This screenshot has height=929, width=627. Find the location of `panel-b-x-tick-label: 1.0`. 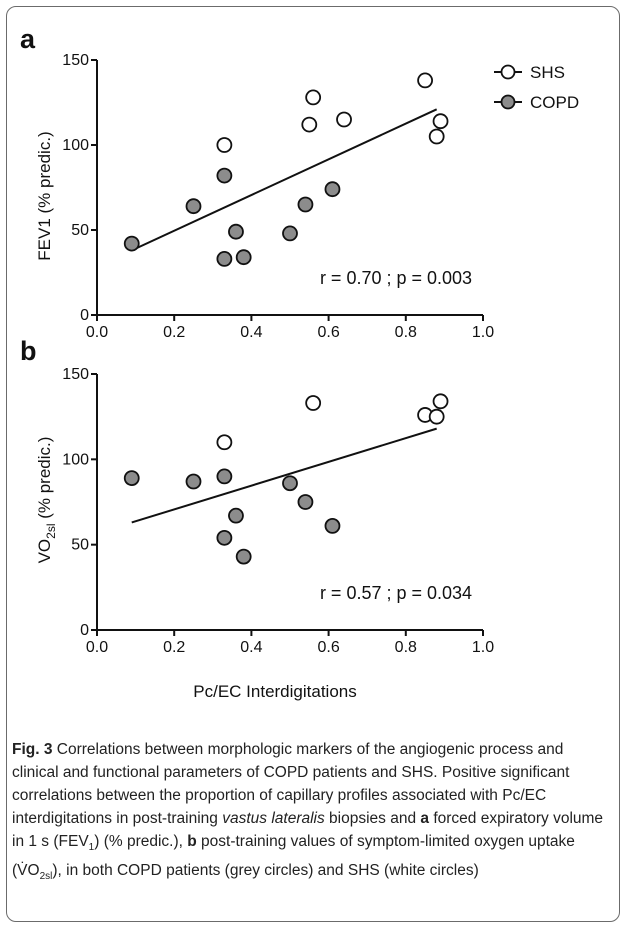

panel-b-x-tick-label: 1.0 is located at coordinates (483, 647).